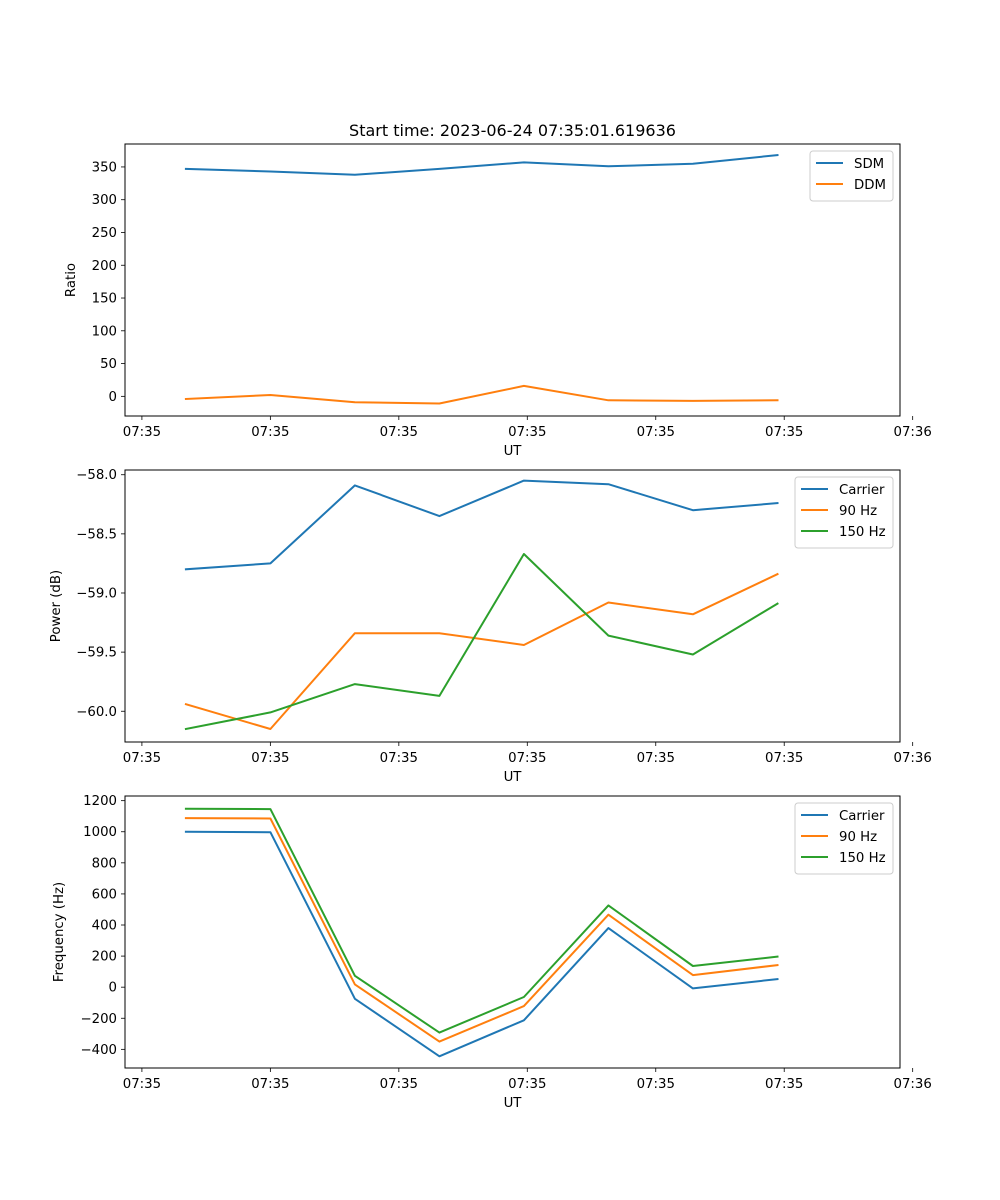 The height and width of the screenshot is (1200, 1000). What do you see at coordinates (96, 534) in the screenshot?
I see `y-tick-label: −58.5` at bounding box center [96, 534].